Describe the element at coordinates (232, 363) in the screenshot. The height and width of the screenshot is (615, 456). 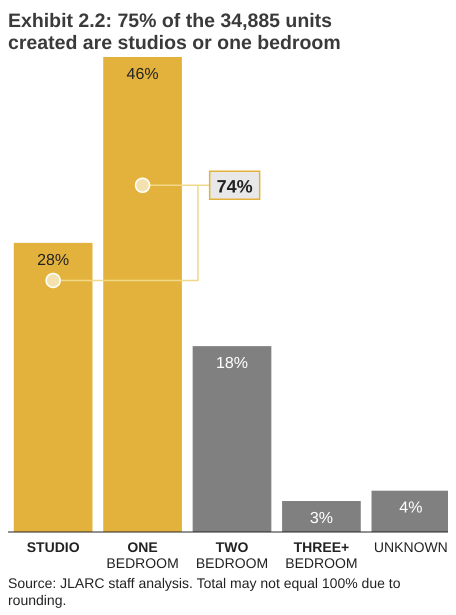
I see `data-label: 18%` at that location.